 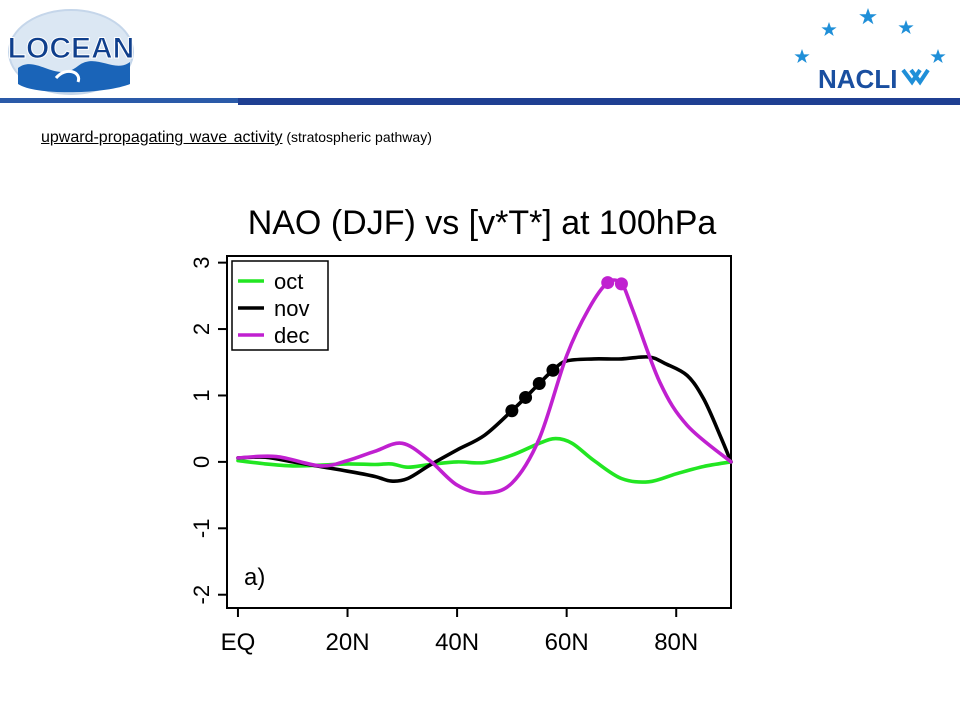 I want to click on highlight-points, so click(x=566, y=347).